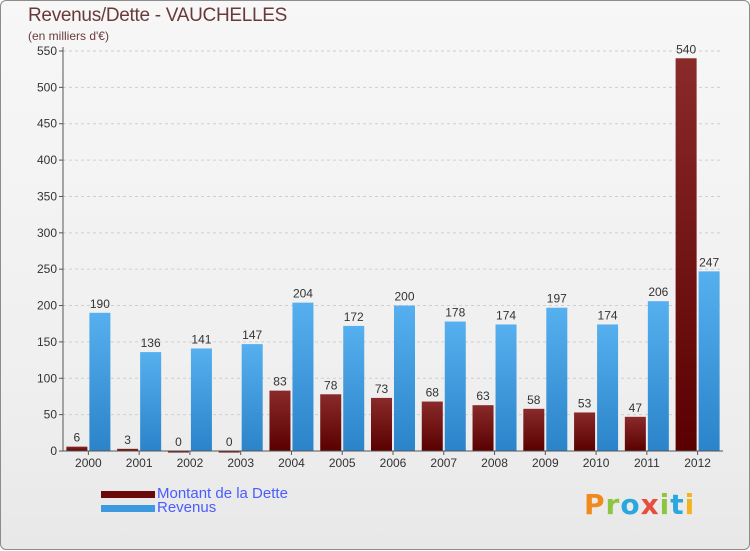 The image size is (750, 551). I want to click on logo-letter: P, so click(595, 504).